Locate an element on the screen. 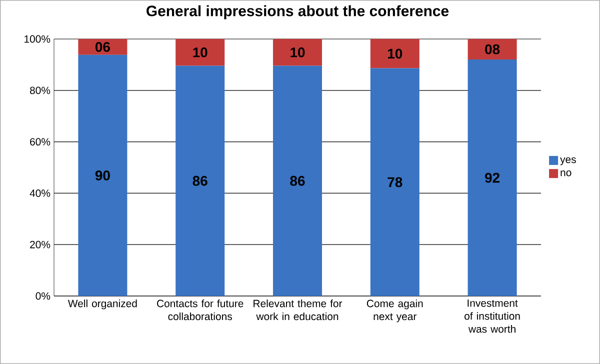 The width and height of the screenshot is (600, 364). legend-label: no is located at coordinates (566, 173).